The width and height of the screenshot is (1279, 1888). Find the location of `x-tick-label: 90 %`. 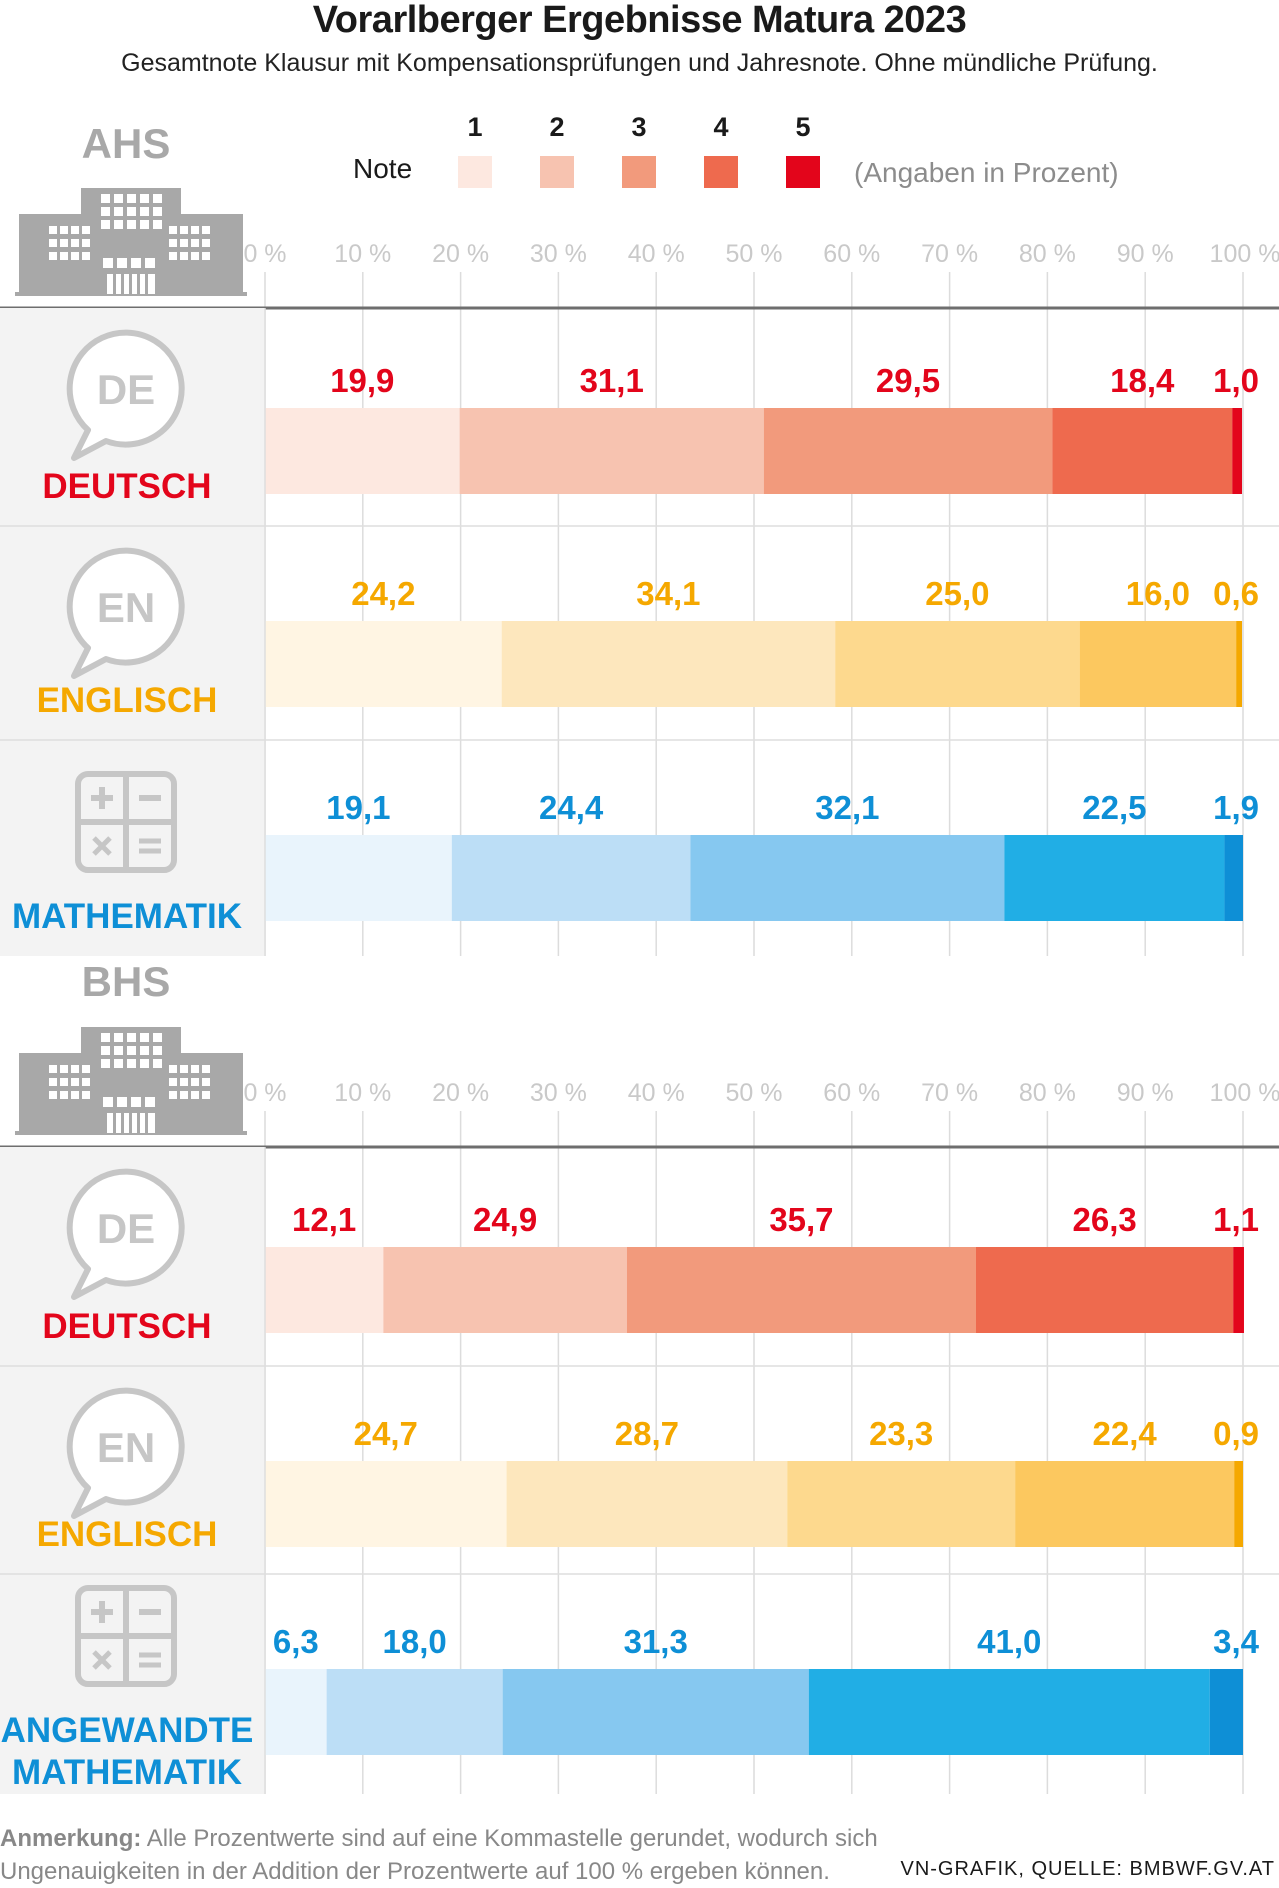

x-tick-label: 90 % is located at coordinates (1145, 254).